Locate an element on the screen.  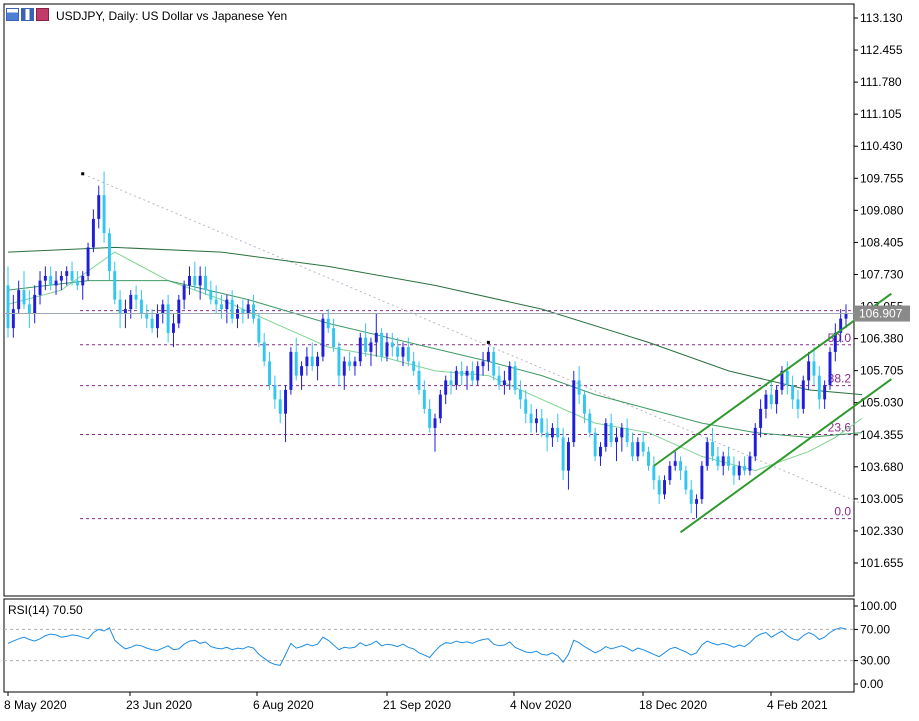
current-price-label: 106.907 is located at coordinates (881, 314).